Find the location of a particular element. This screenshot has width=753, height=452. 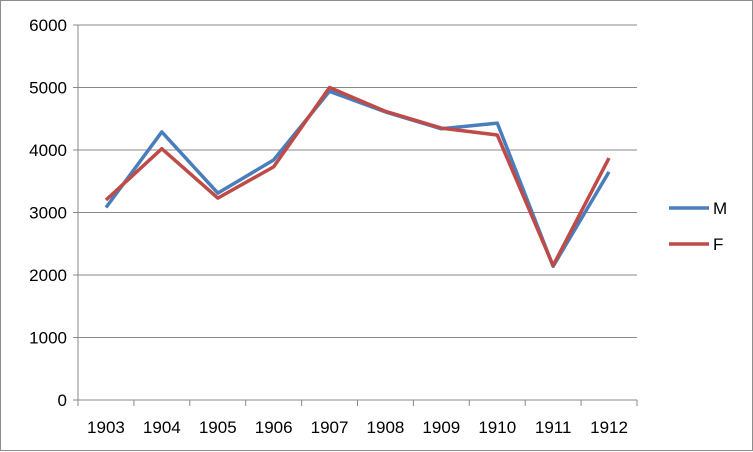

legend-label-F: F is located at coordinates (718, 244).